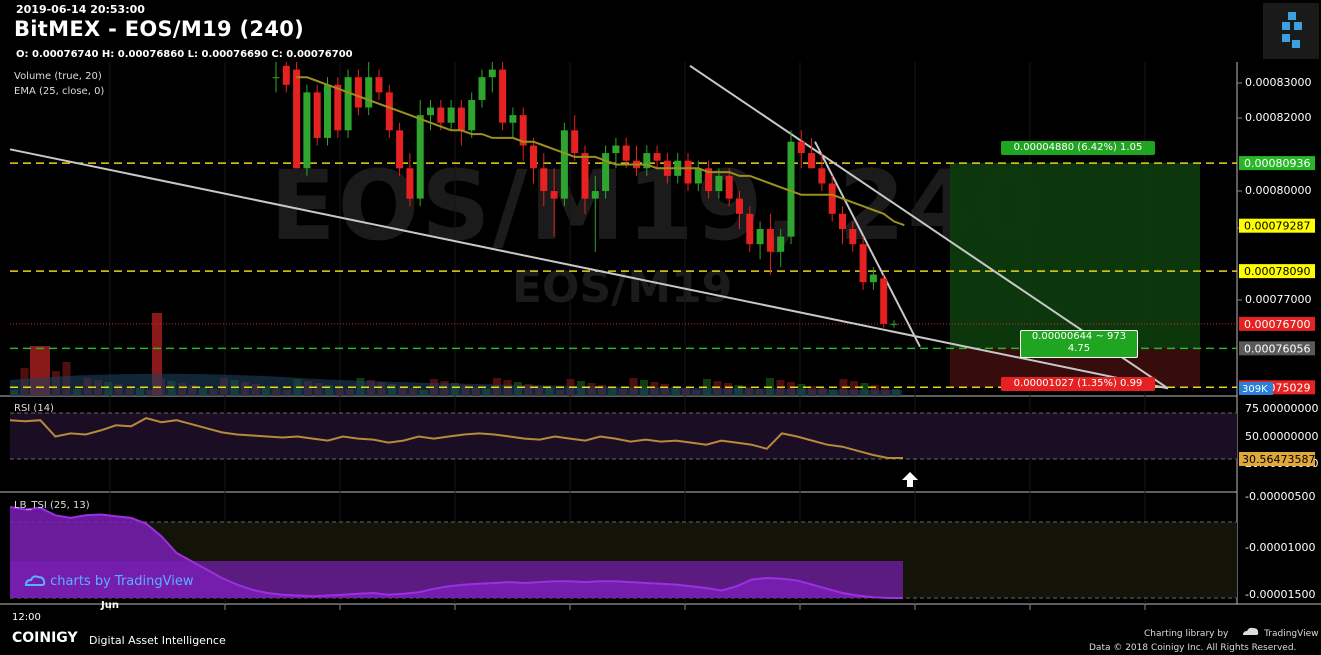  I want to click on stop-label: 0.00001027 (1.35%) 0.99, so click(1078, 384).